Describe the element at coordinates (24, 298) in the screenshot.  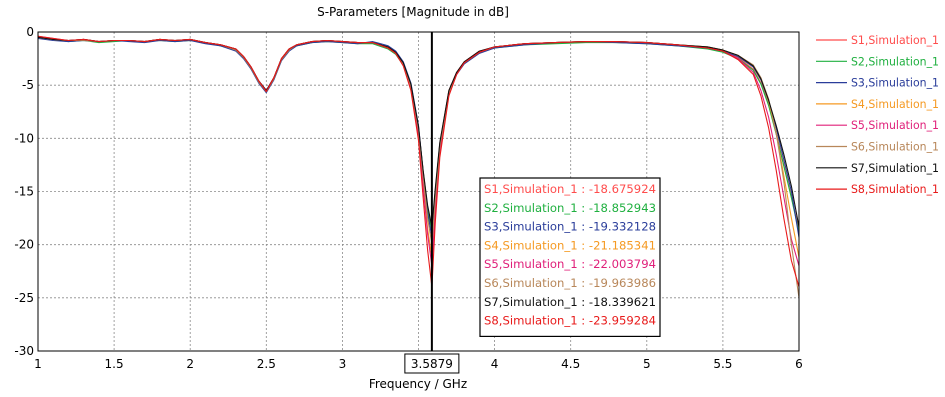
I see `y-tick-label: -25` at that location.